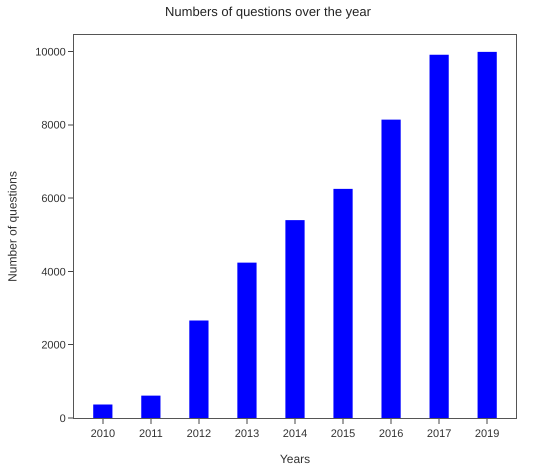 This screenshot has height=476, width=536. What do you see at coordinates (343, 434) in the screenshot?
I see `x-tick-label: 2015` at bounding box center [343, 434].